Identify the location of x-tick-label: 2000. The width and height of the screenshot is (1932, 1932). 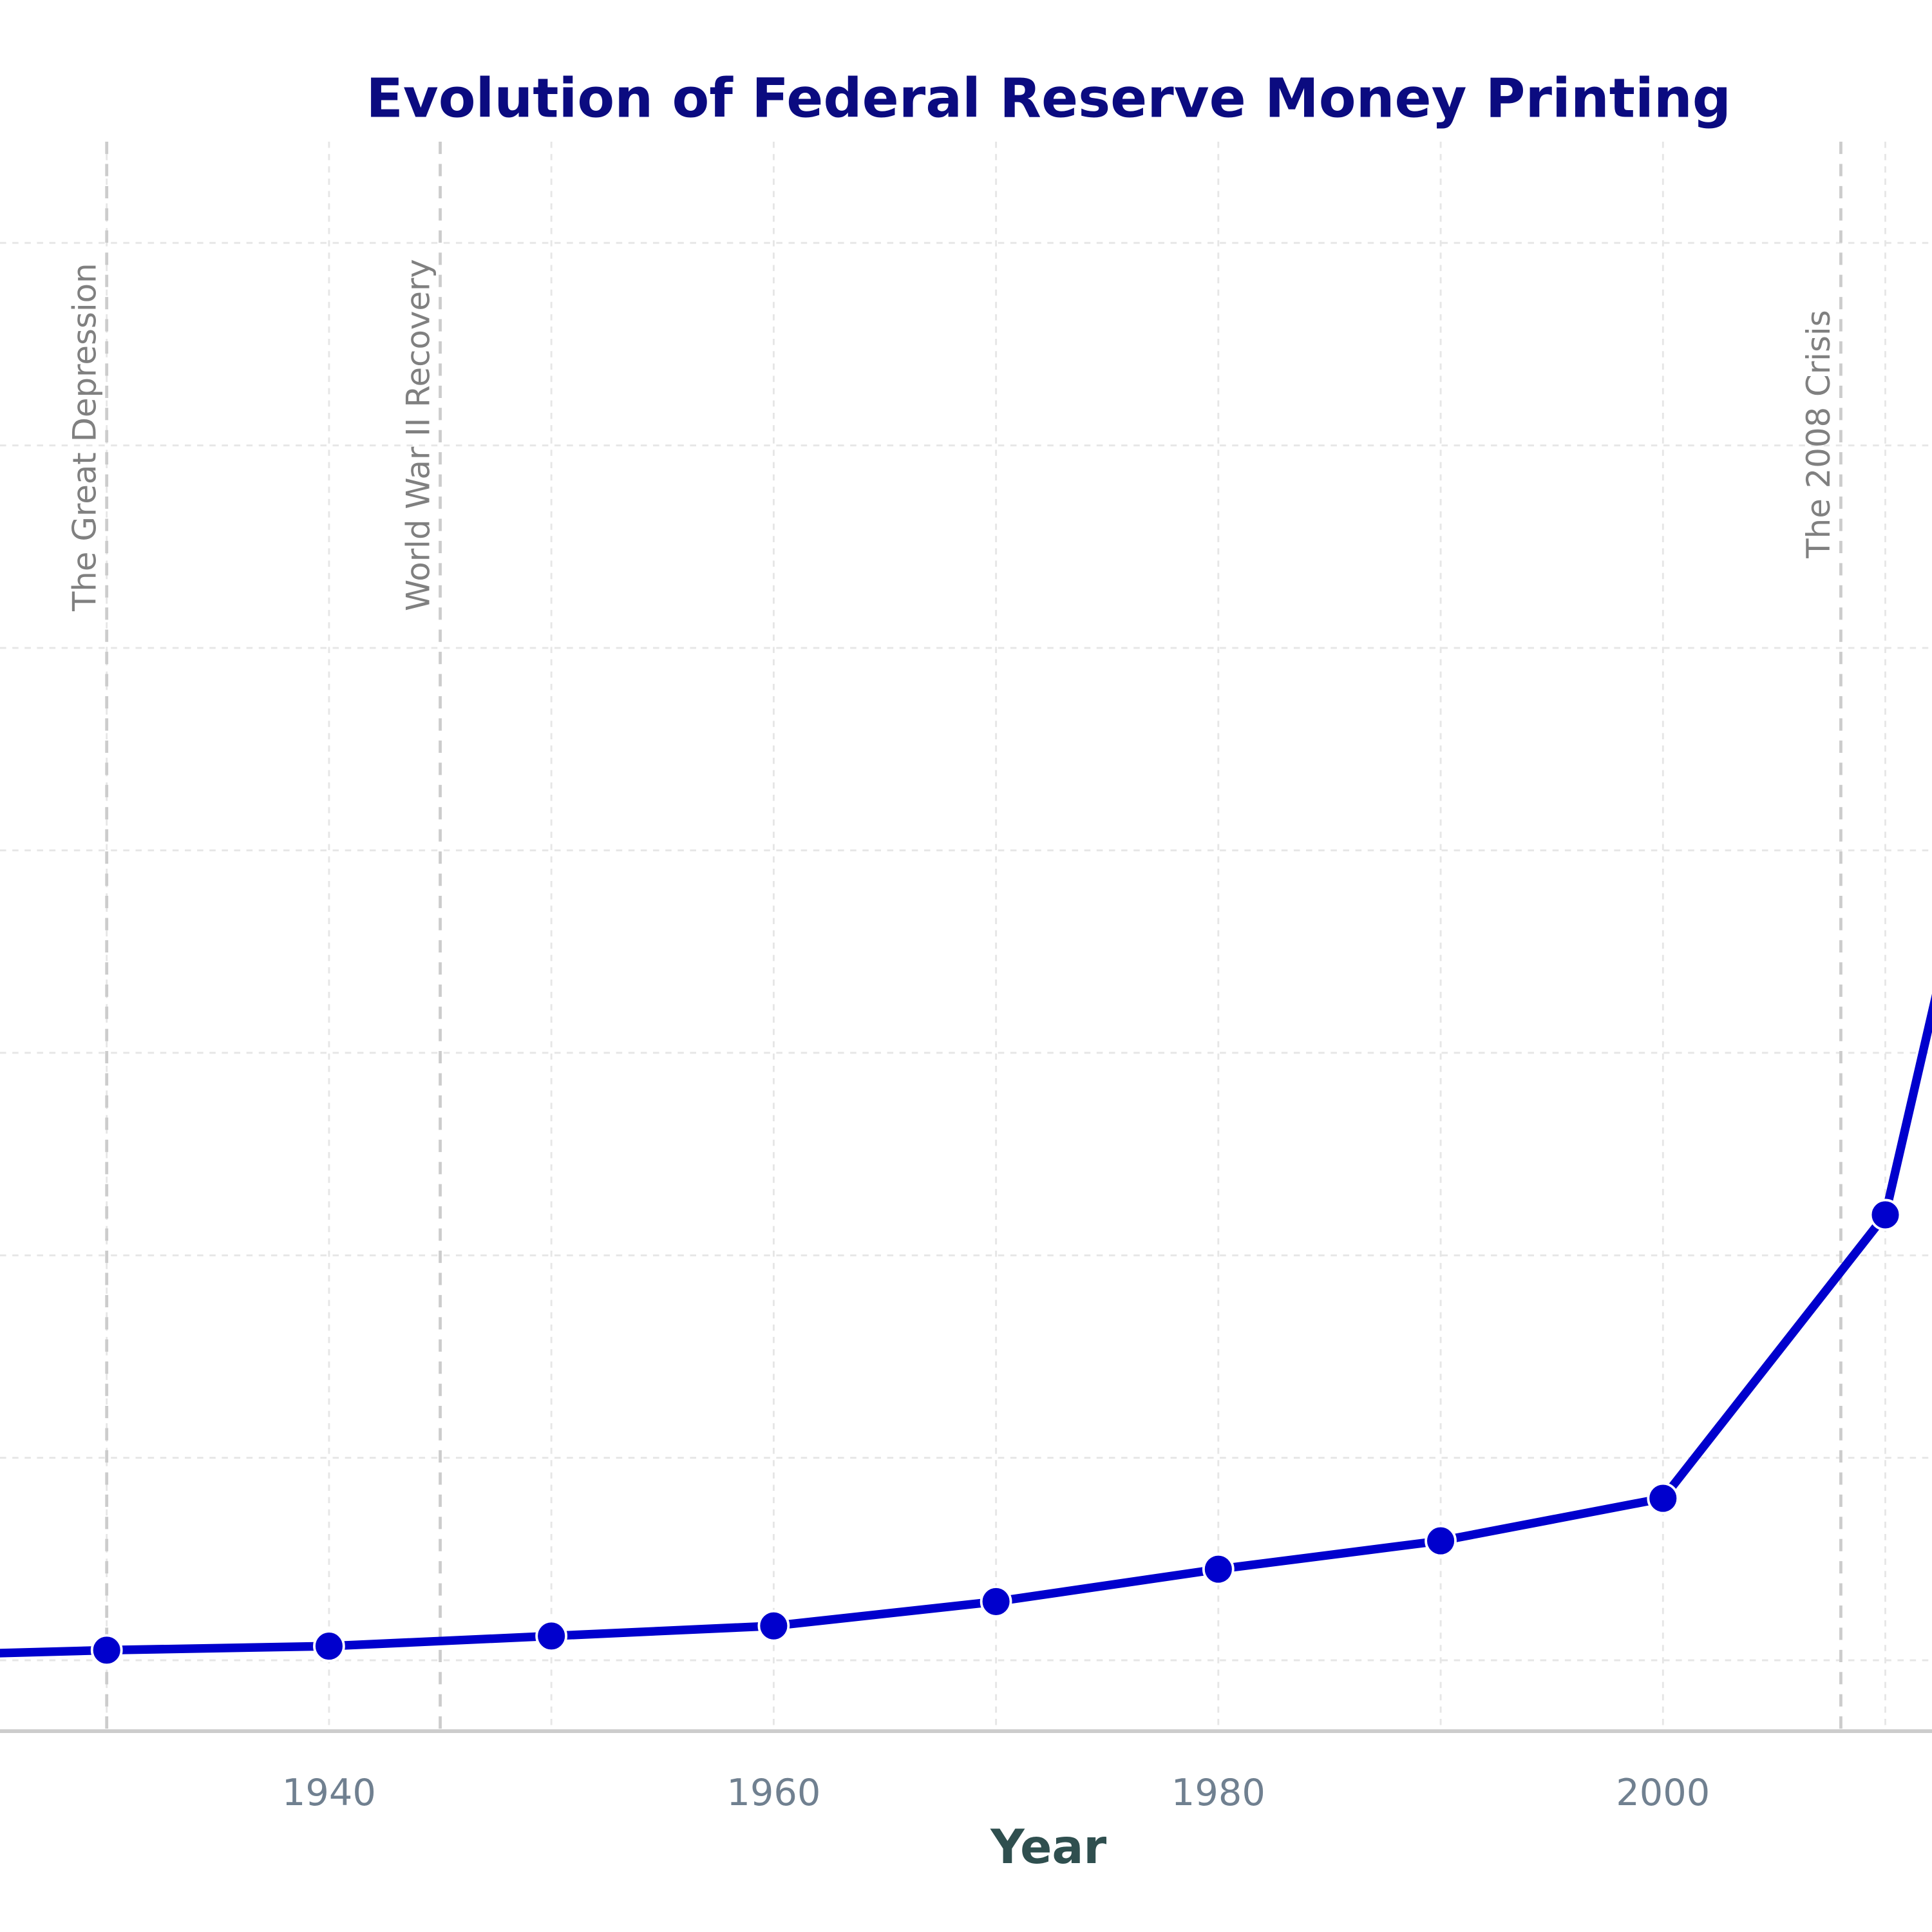
(1663, 1793).